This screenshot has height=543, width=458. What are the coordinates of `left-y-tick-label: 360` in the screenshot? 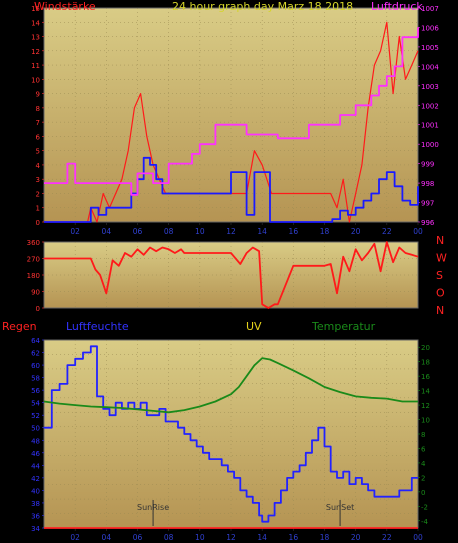 It's located at (33, 243).